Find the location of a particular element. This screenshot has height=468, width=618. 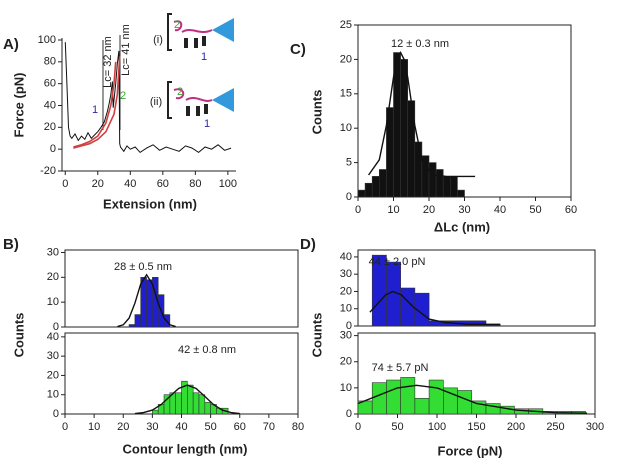

x-tick-label: 40 is located at coordinates (500, 210).